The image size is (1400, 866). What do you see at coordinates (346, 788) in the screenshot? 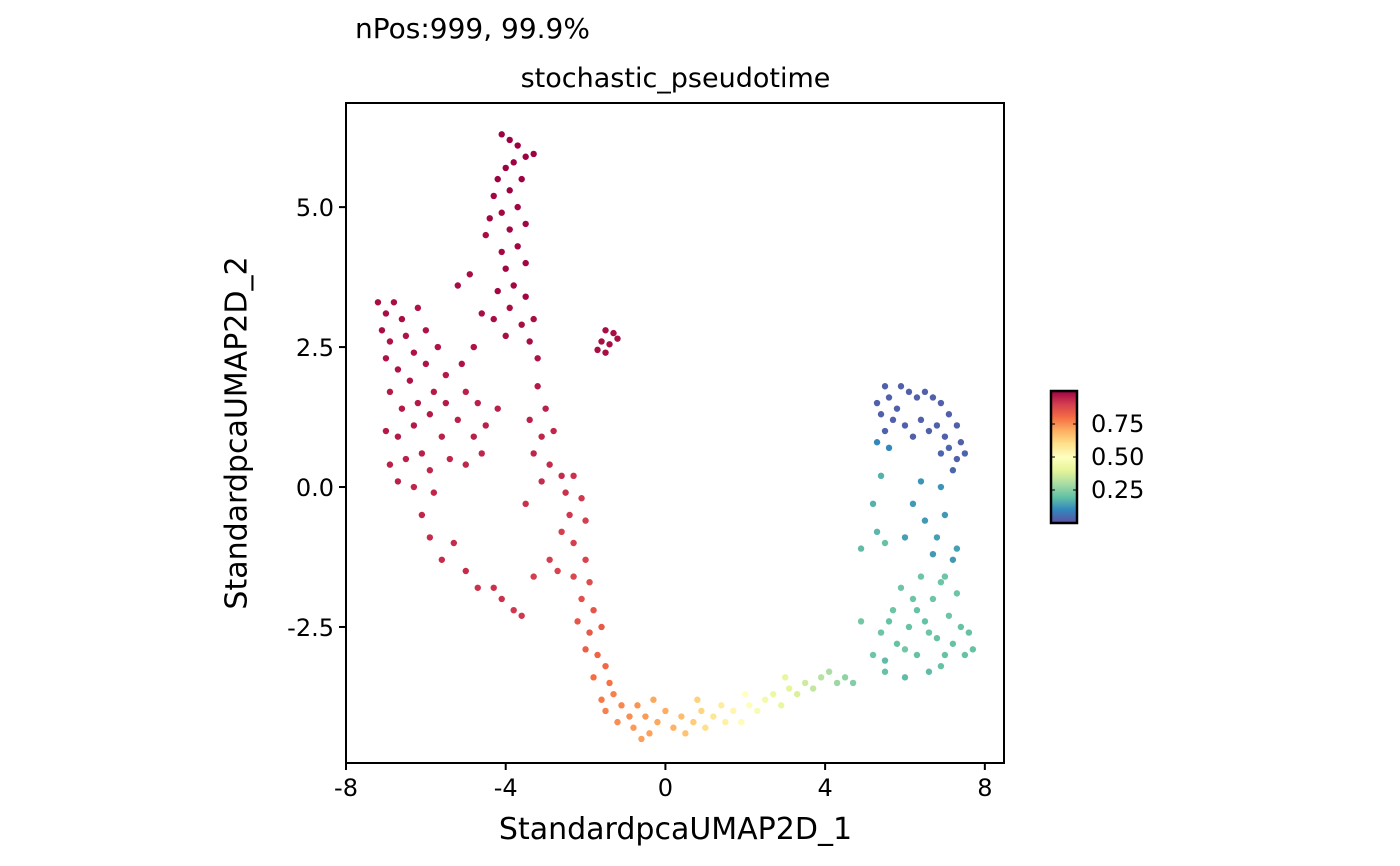
I see `x-tick-label: -8` at bounding box center [346, 788].